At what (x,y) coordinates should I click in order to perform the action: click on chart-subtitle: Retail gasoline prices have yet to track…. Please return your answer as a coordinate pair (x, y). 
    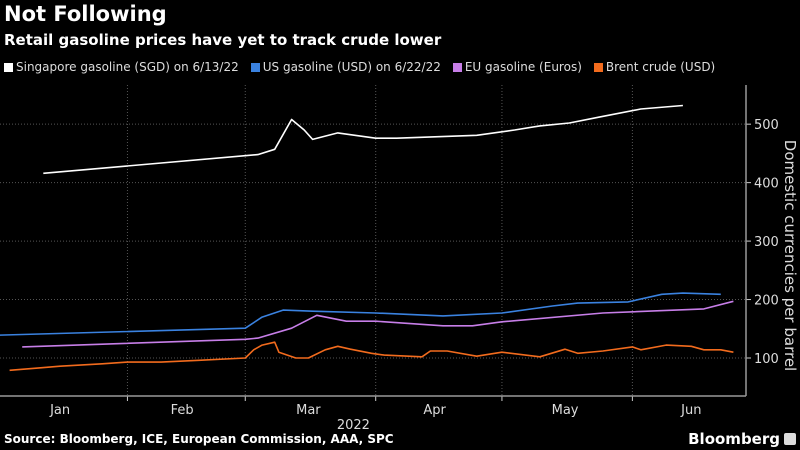
    Looking at the image, I should click on (223, 40).